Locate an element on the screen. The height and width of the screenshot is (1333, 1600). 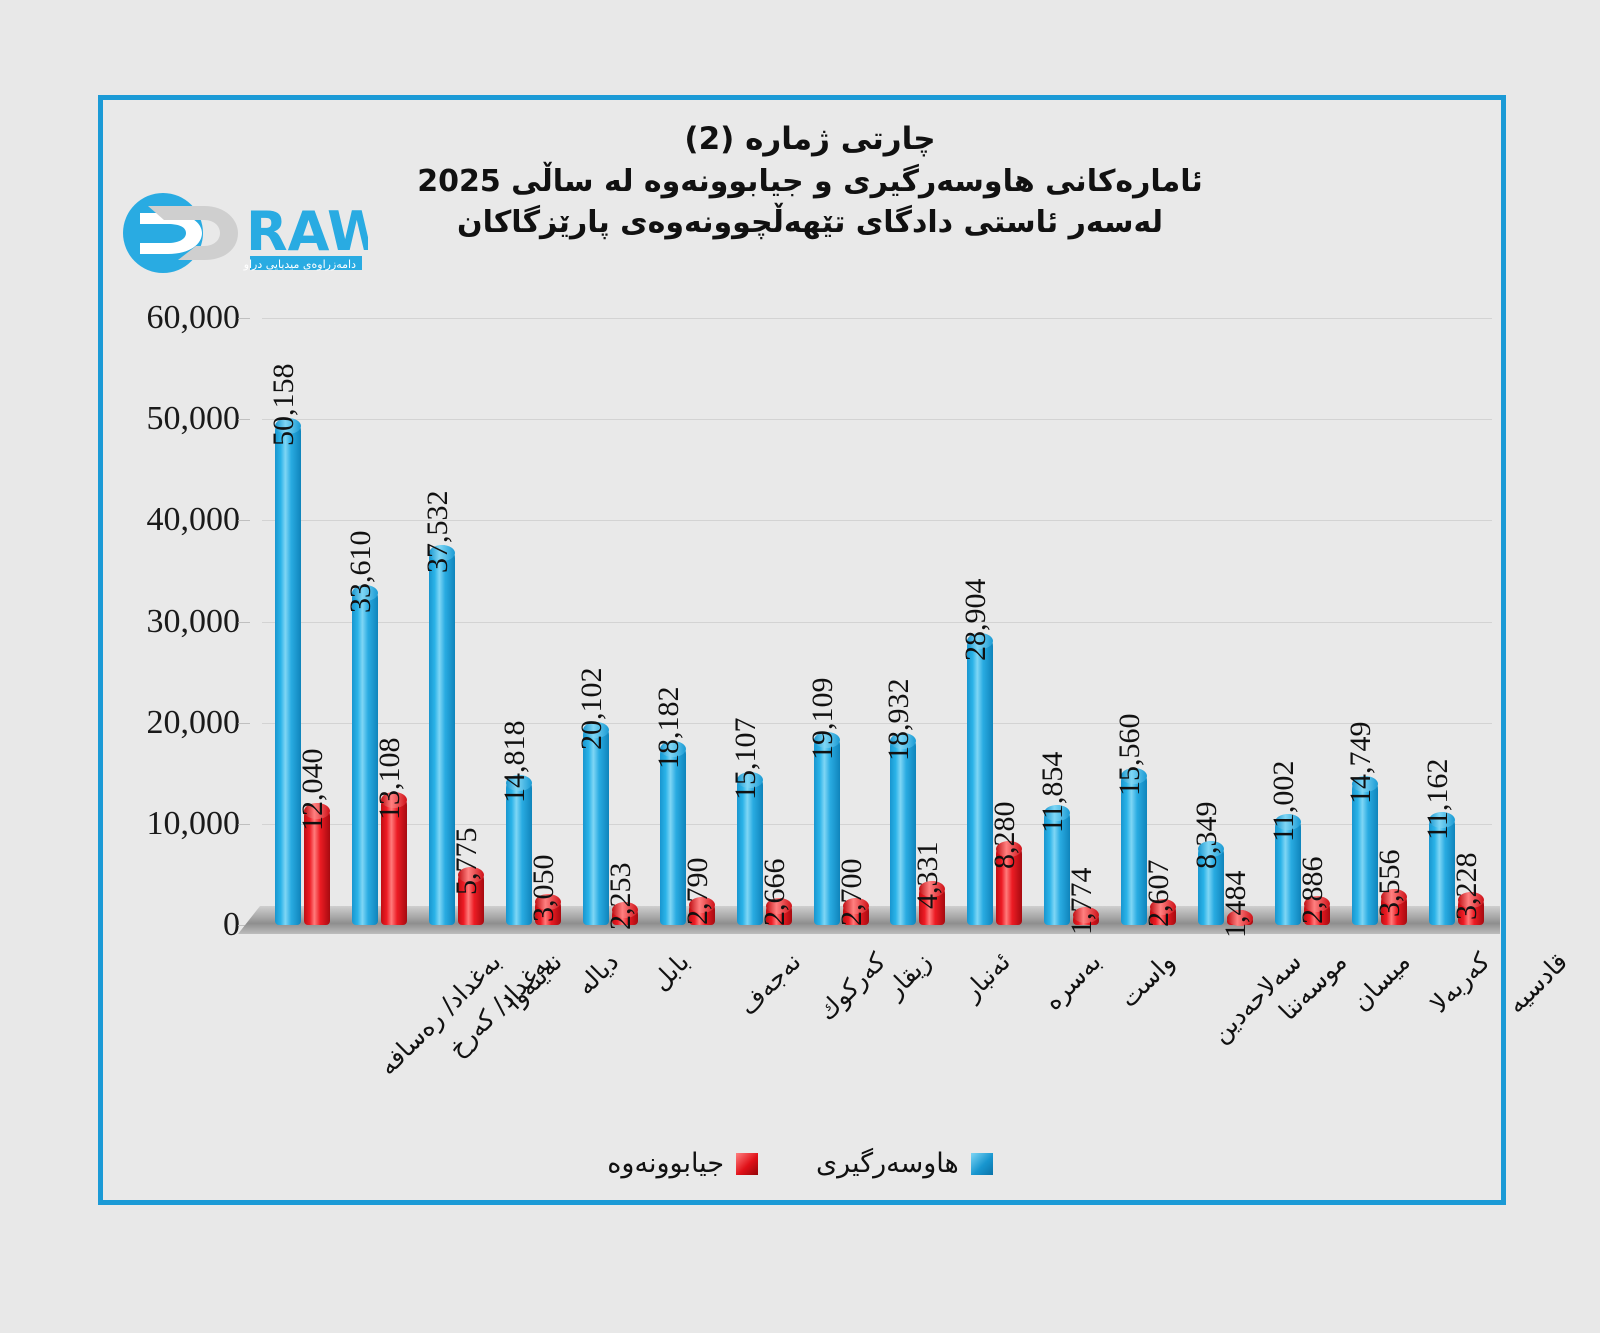
bar-value-label: 3,556 is located at coordinates (1389, 883).